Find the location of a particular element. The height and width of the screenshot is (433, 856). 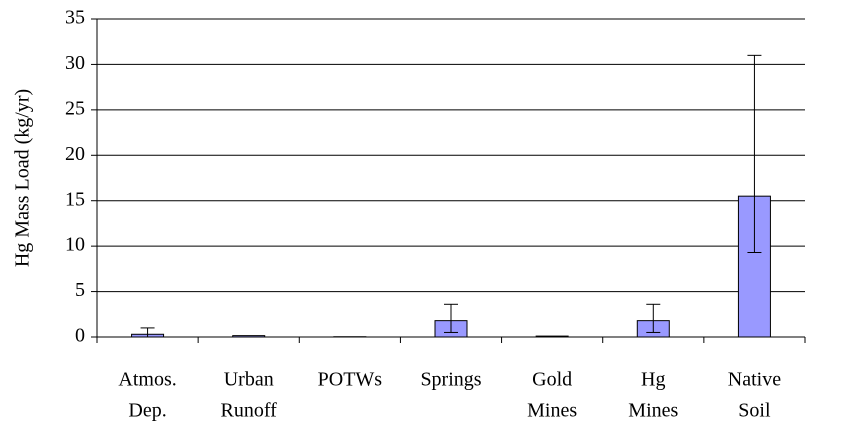

y-tick-label: 30 is located at coordinates (75, 63).